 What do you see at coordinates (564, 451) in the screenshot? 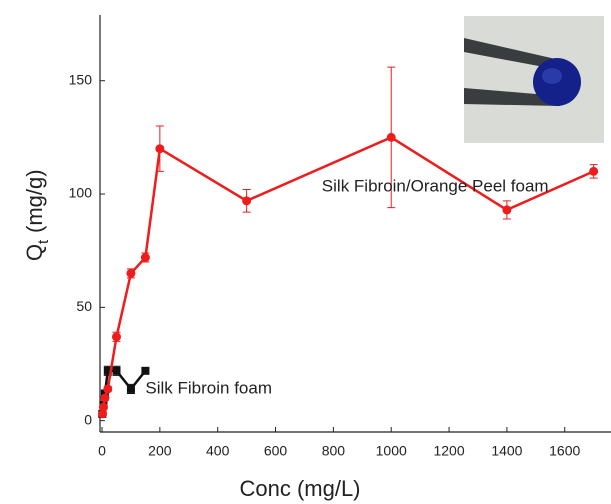
I see `x-tick-label: 1600` at bounding box center [564, 451].